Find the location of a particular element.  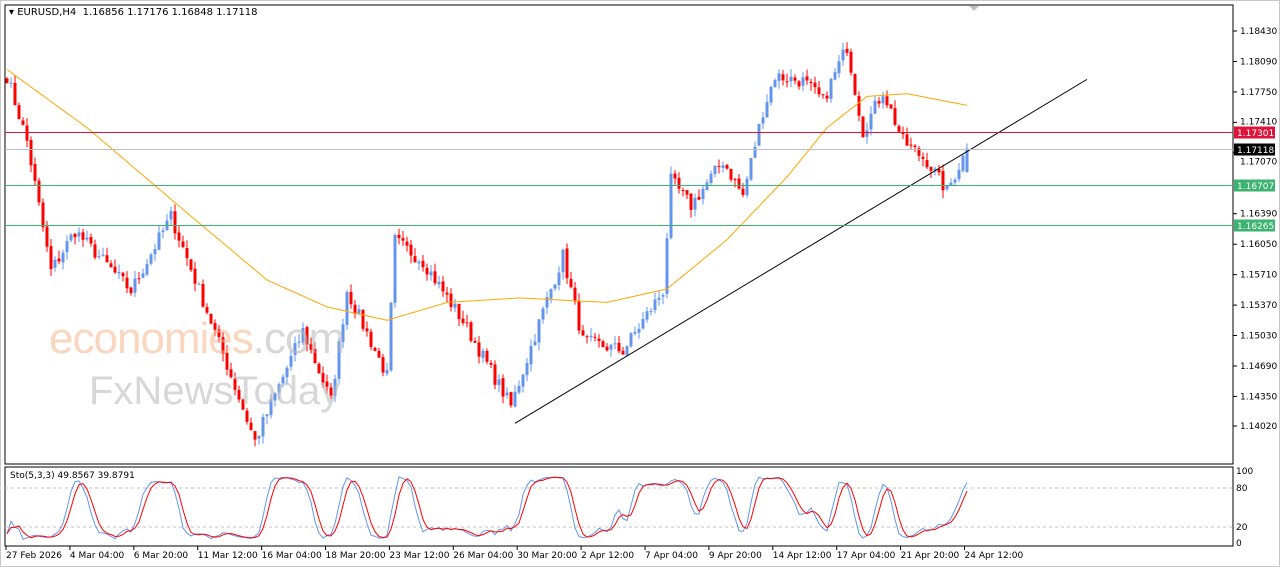

price-label: 1.18430 is located at coordinates (1258, 32).